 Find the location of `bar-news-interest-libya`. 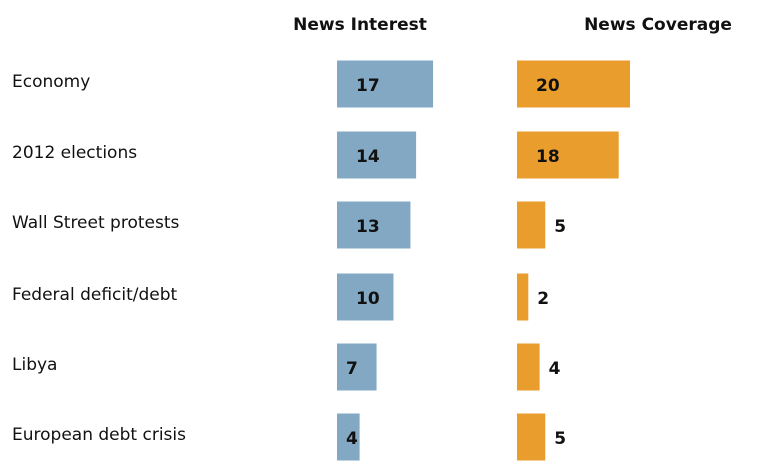

bar-news-interest-libya is located at coordinates (357, 367).